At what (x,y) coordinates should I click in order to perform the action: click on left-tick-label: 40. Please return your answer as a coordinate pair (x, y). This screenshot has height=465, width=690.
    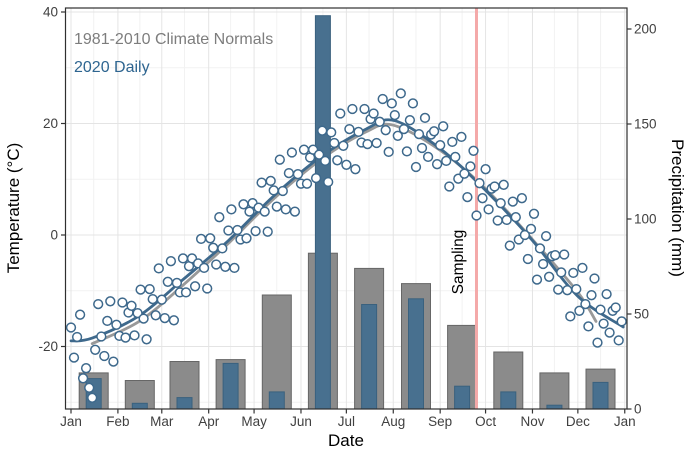
    Looking at the image, I should click on (50, 12).